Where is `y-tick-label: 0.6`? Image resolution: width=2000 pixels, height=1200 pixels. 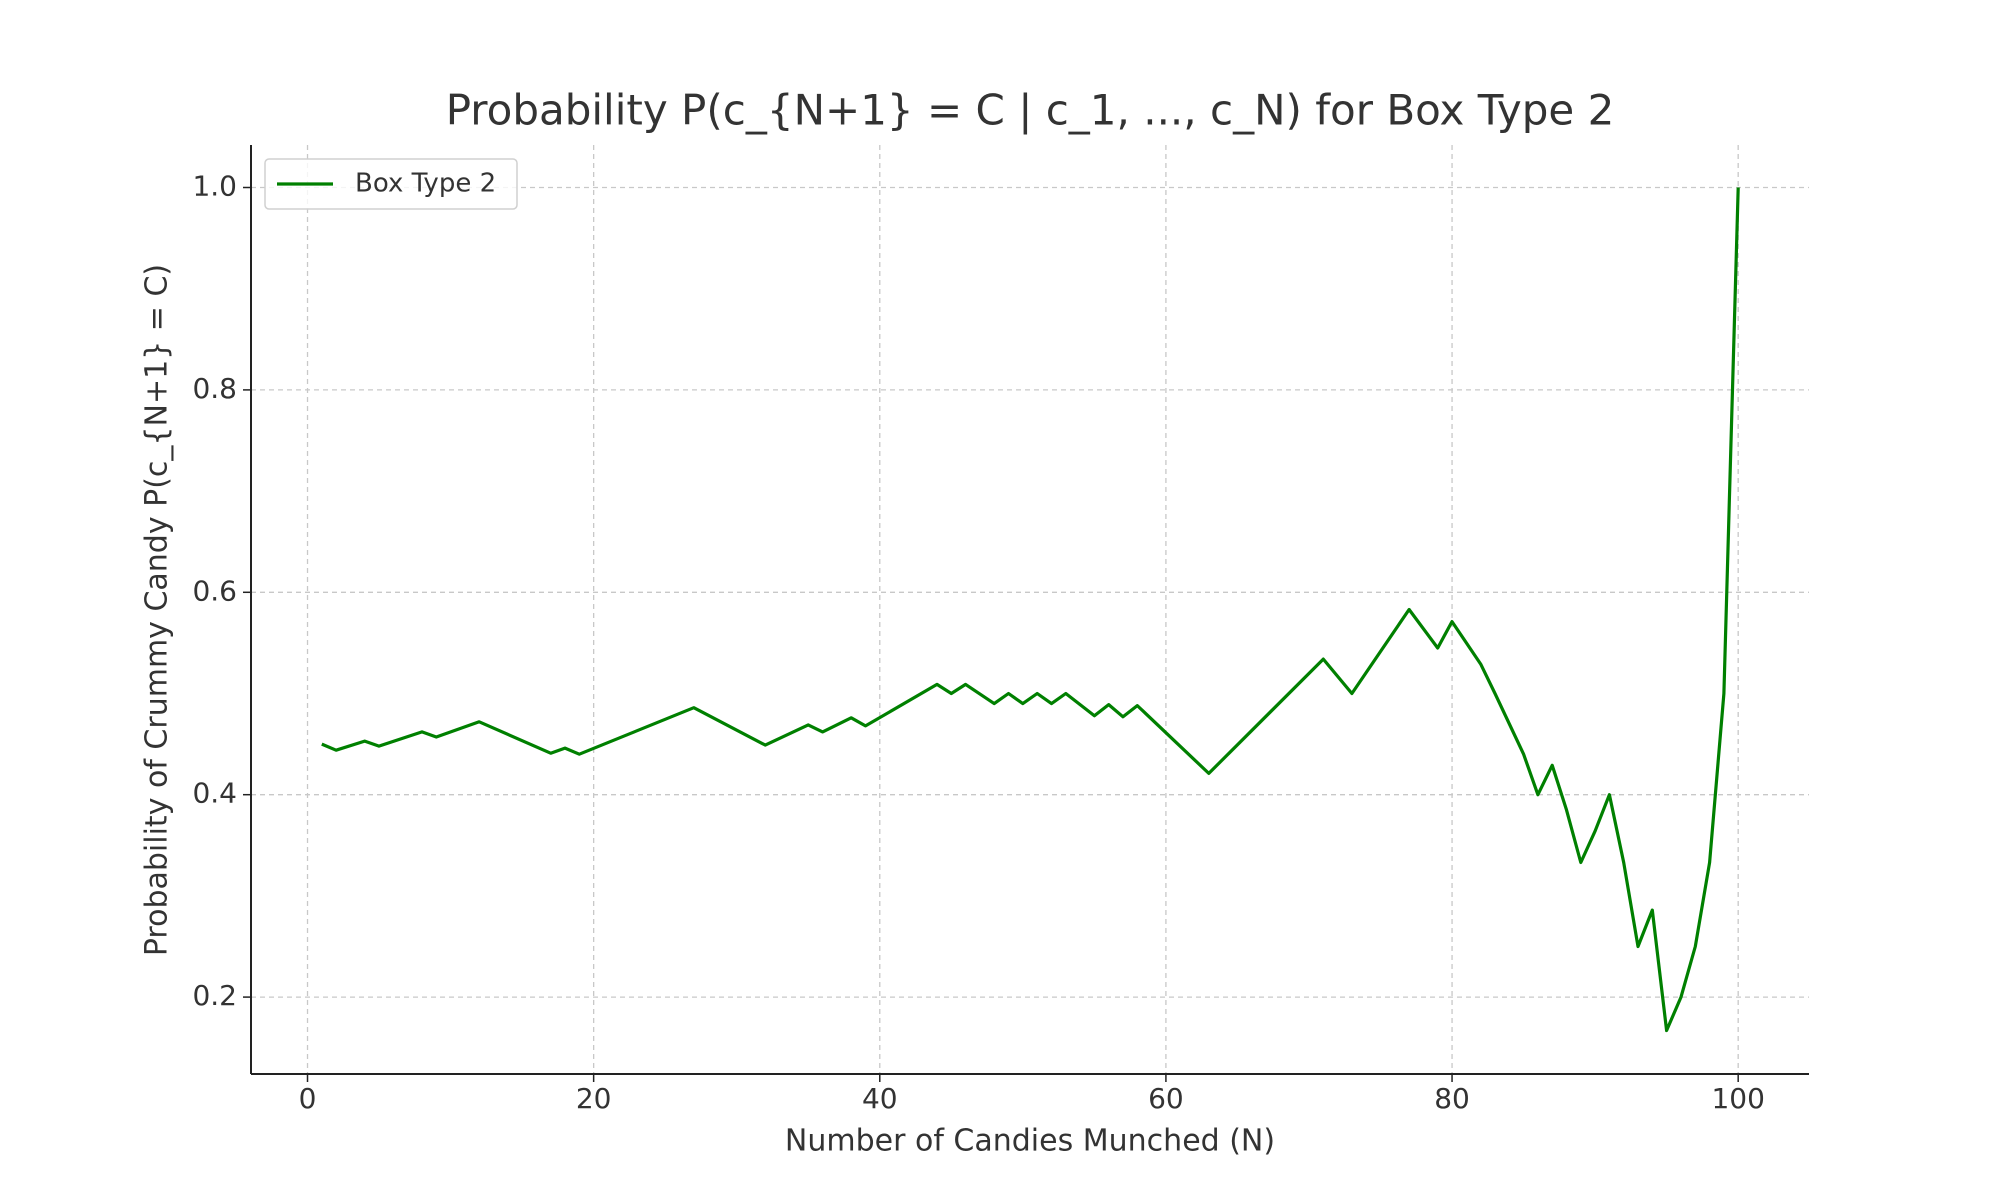
y-tick-label: 0.6 is located at coordinates (214, 590).